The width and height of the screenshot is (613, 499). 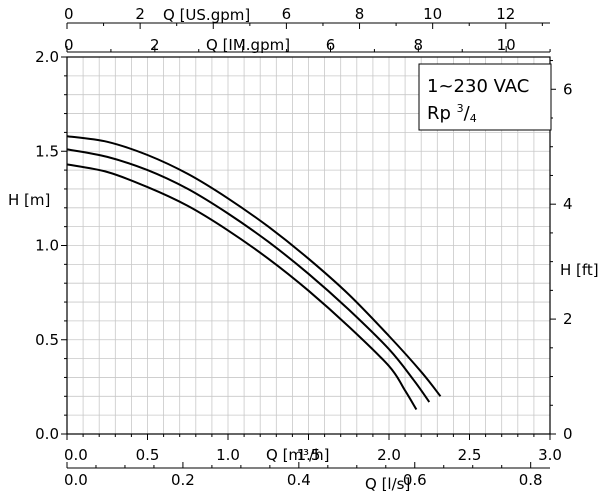 What do you see at coordinates (228, 455) in the screenshot?
I see `x-tick-label: 1.0` at bounding box center [228, 455].